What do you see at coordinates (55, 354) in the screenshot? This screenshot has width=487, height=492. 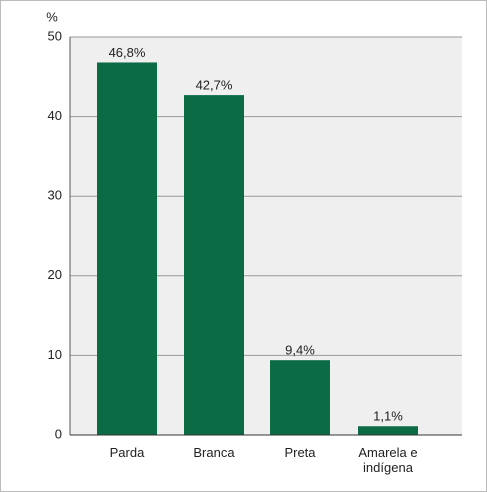 I see `y-tick-label: 10` at bounding box center [55, 354].